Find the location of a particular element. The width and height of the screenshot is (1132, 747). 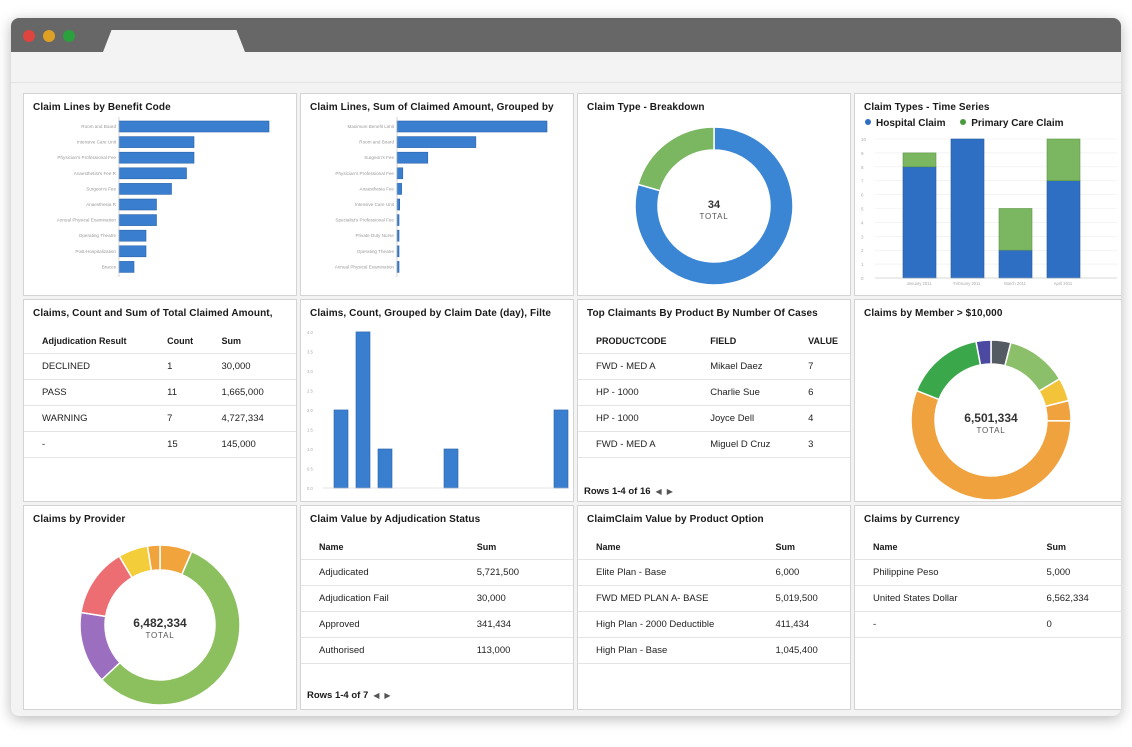

table-row: High Plan - 2000 Deductible 411,434 is located at coordinates (714, 624).